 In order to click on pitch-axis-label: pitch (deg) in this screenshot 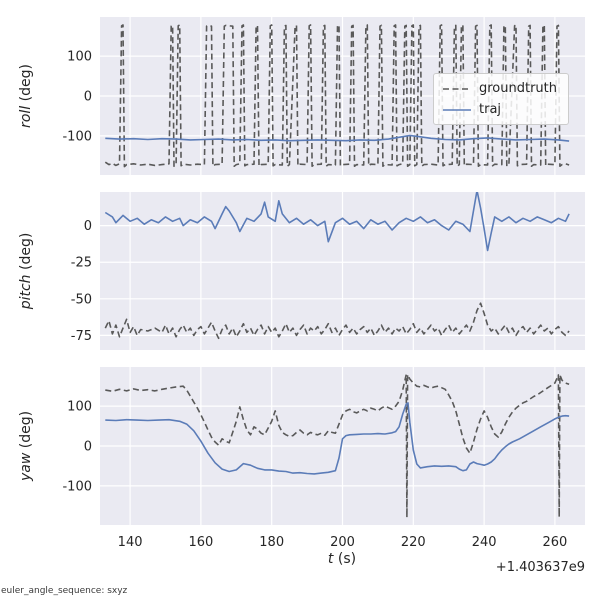, I will do `click(26, 271)`.